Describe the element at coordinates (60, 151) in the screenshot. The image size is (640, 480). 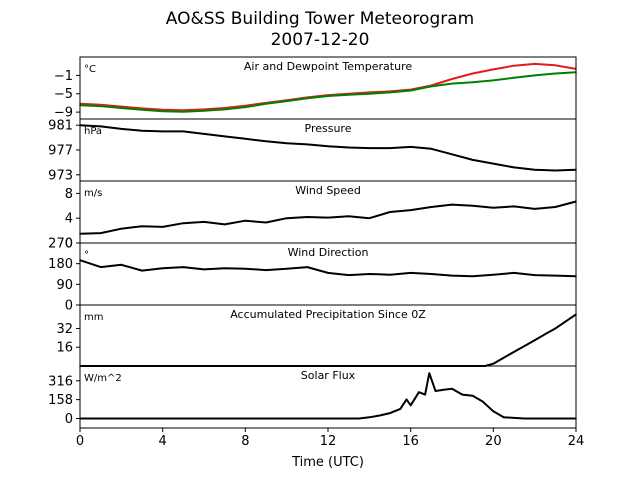
I see `y-tick-label: 977` at that location.